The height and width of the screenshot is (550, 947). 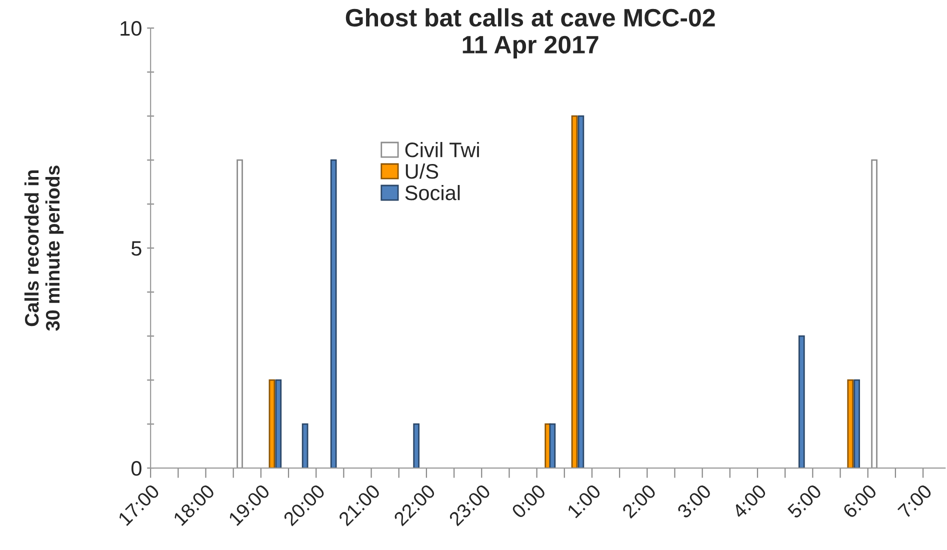 What do you see at coordinates (860, 501) in the screenshot?
I see `x-tick-label: 6:00` at bounding box center [860, 501].